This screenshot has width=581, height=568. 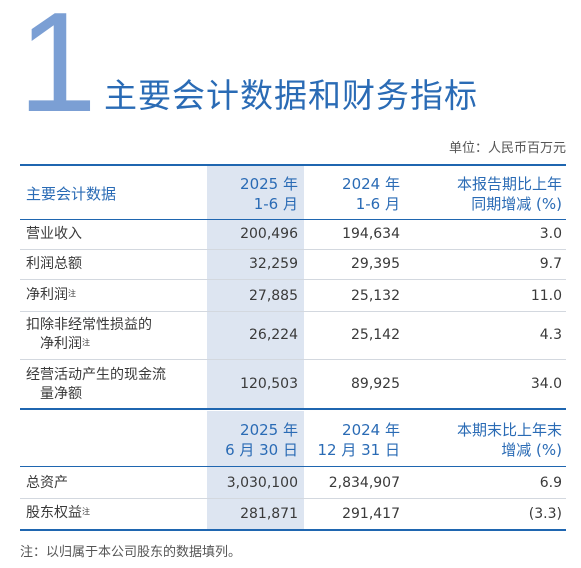 I want to click on section-rule, so click(x=293, y=409).